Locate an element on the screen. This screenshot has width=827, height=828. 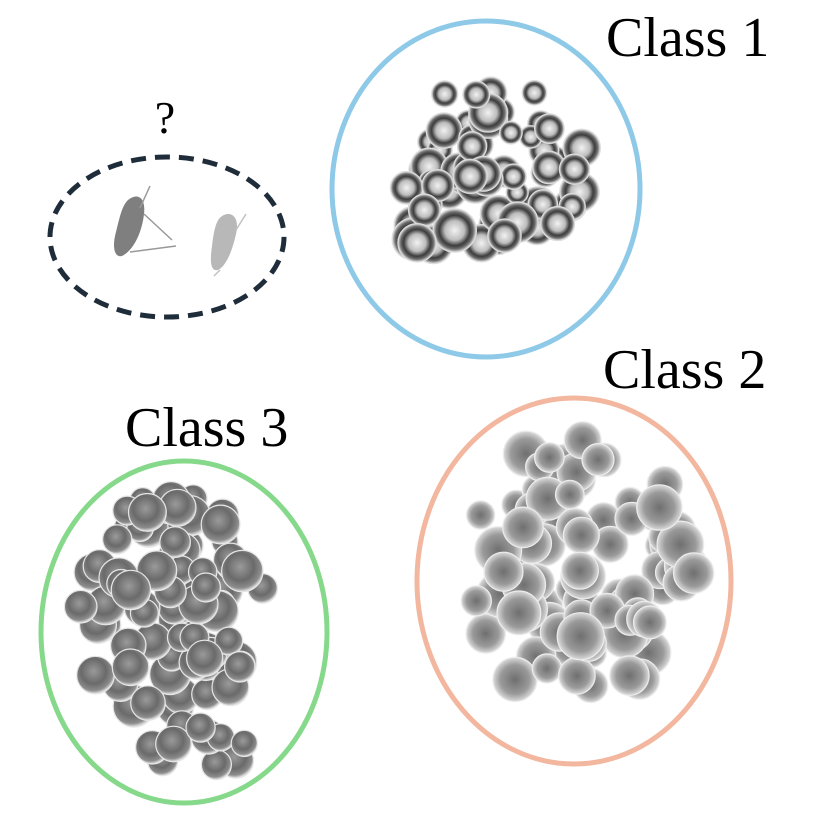
class2-particles is located at coordinates (587, 562).